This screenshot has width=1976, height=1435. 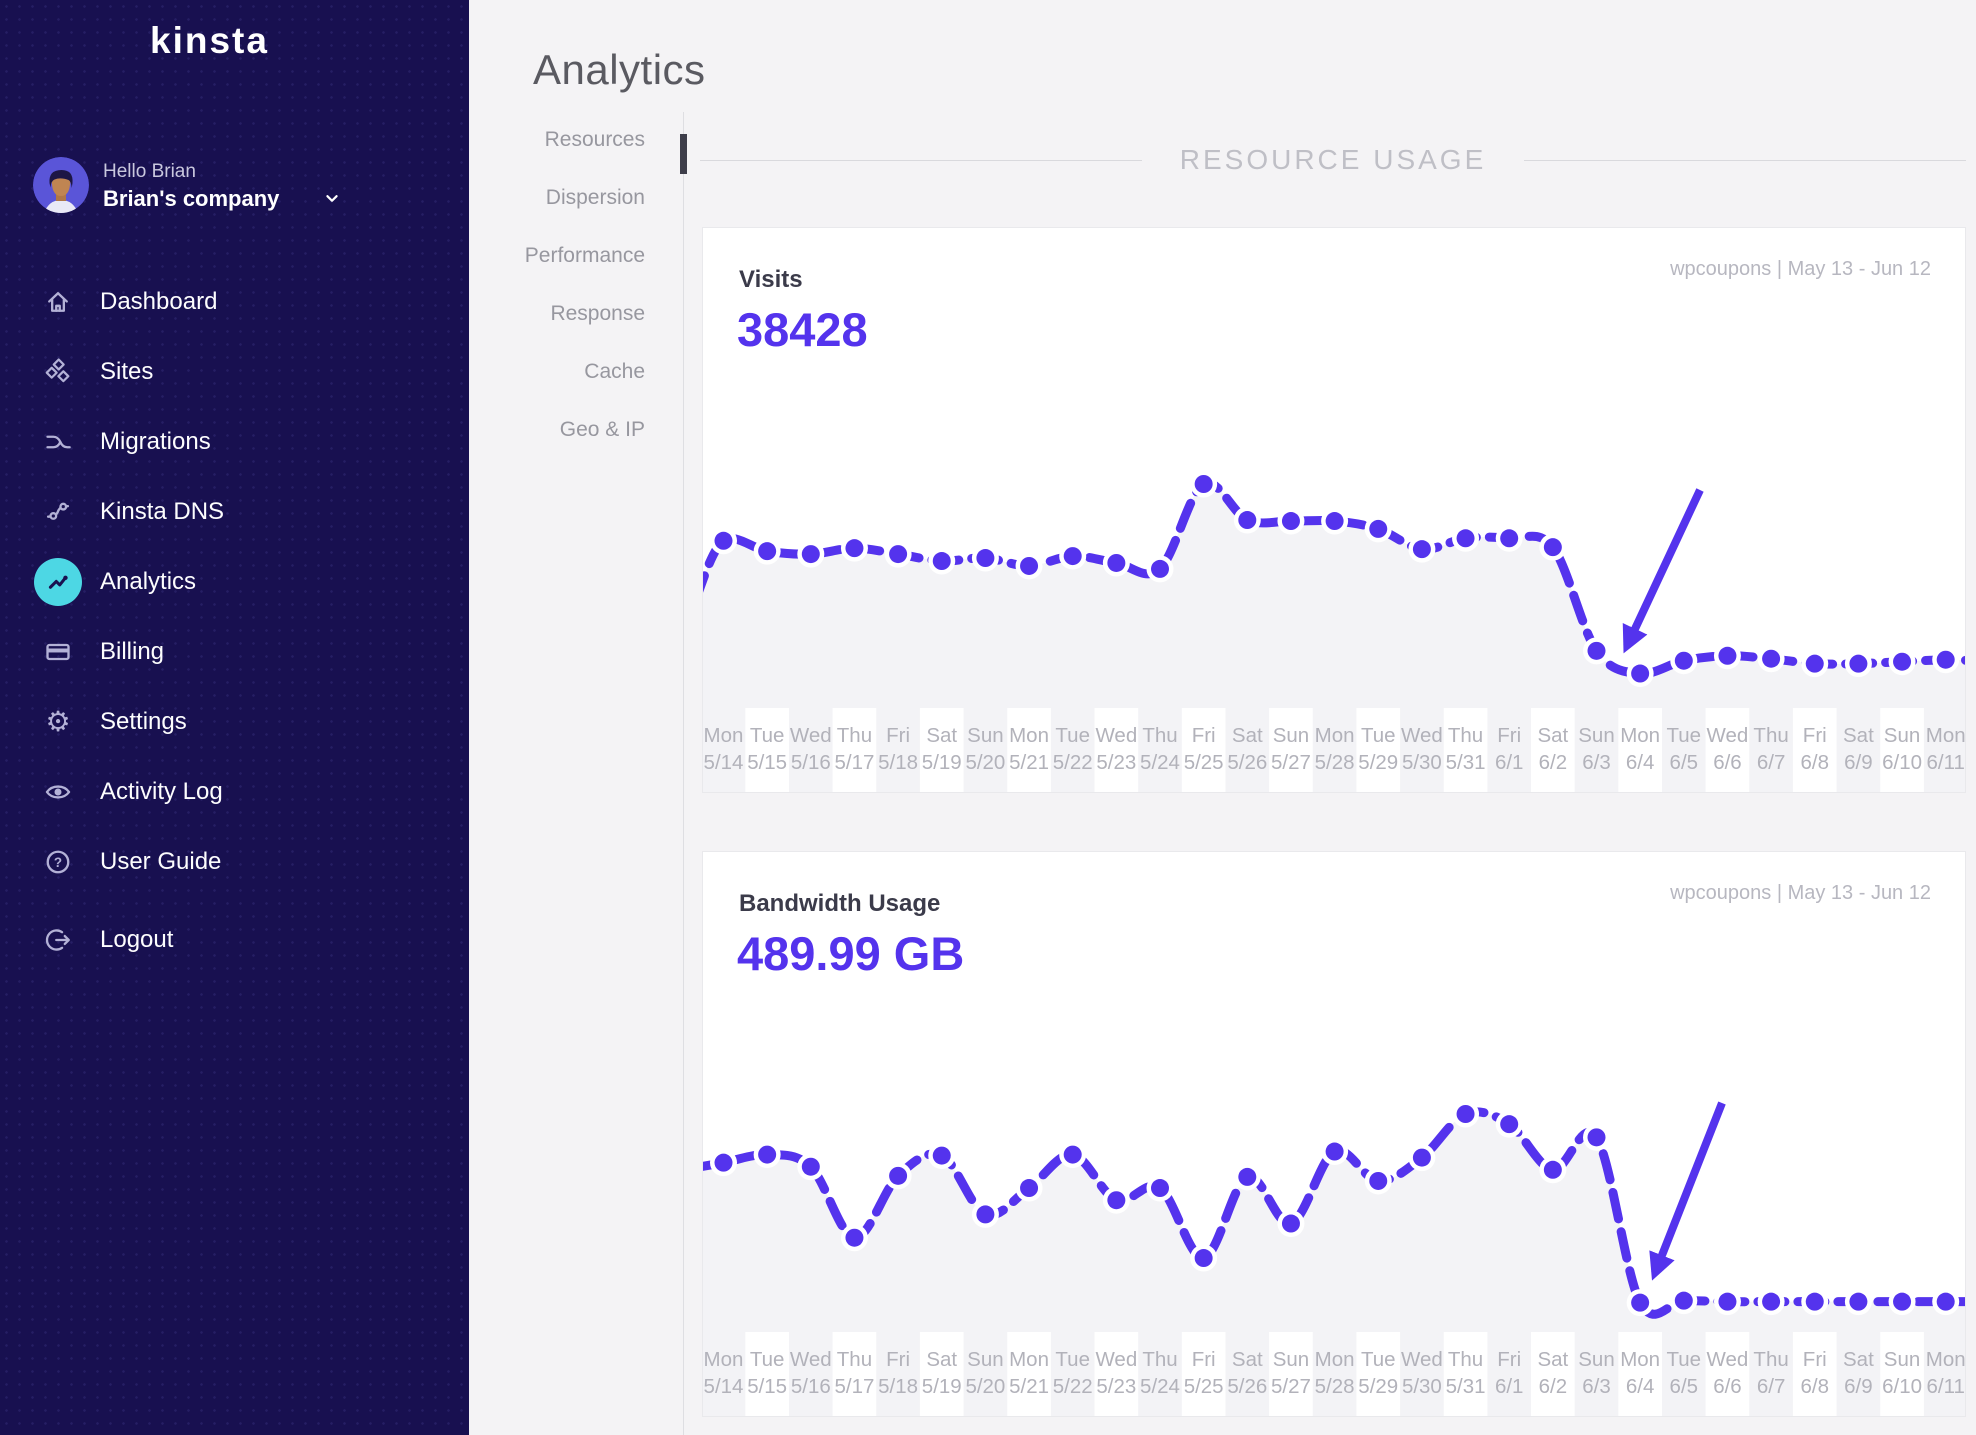 What do you see at coordinates (594, 139) in the screenshot?
I see `tab-resources: Resources` at bounding box center [594, 139].